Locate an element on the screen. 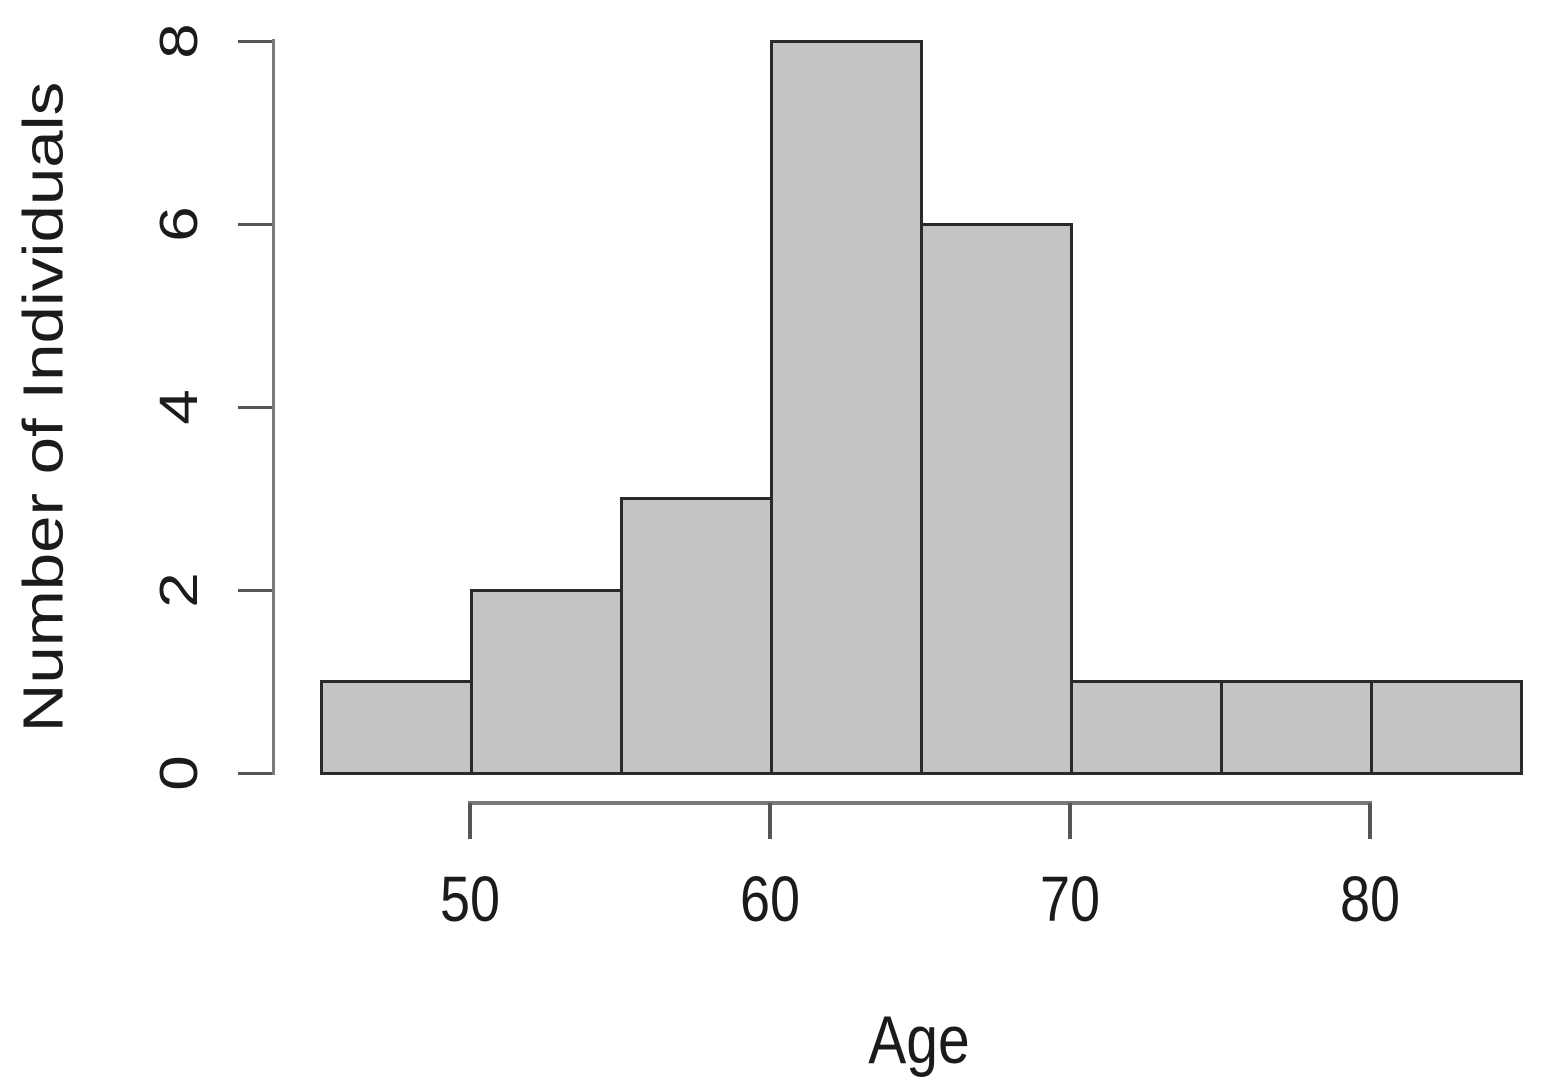 The width and height of the screenshot is (1541, 1092). y-tick-label: 6 is located at coordinates (179, 224).